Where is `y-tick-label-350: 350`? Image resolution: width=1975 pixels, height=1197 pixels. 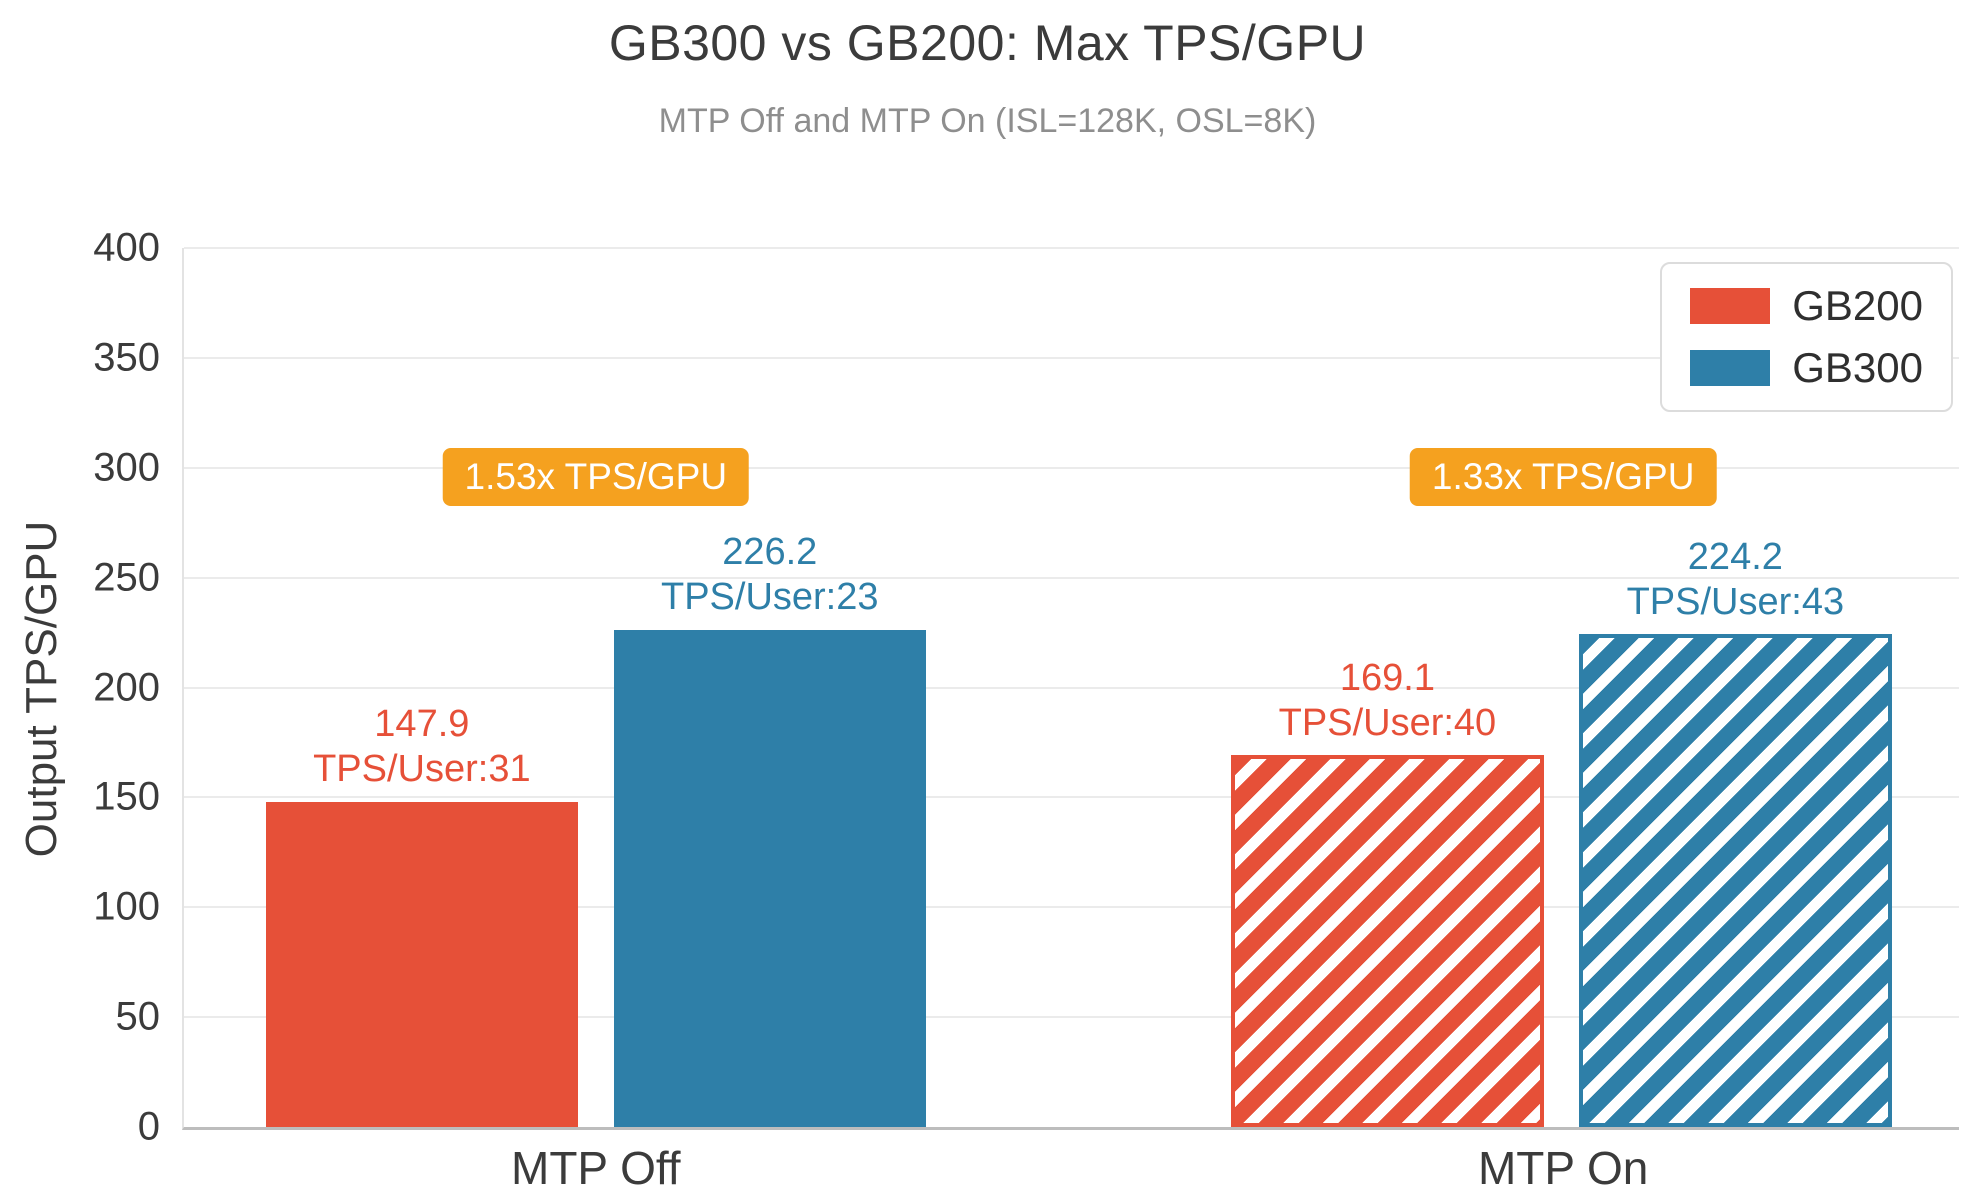
y-tick-label-350: 350 is located at coordinates (126, 357).